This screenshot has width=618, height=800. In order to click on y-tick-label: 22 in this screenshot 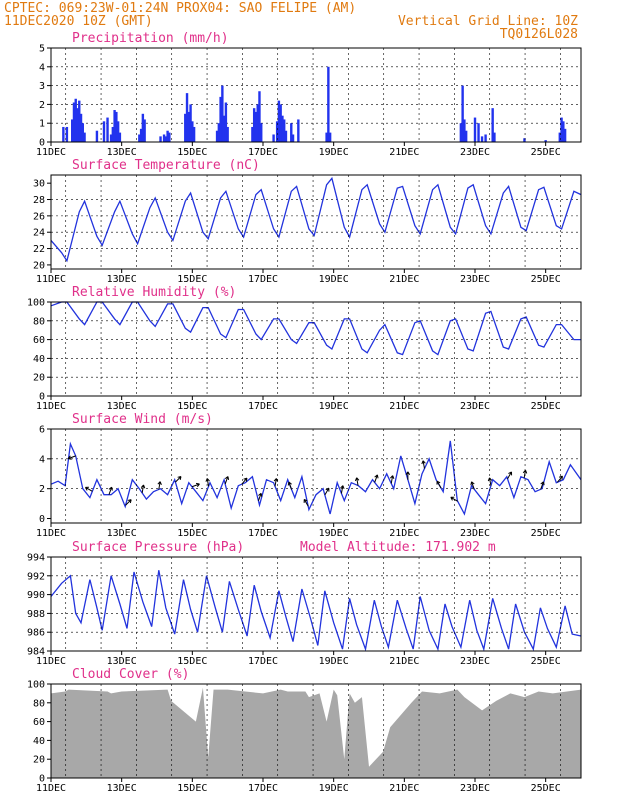, I will do `click(39, 249)`.